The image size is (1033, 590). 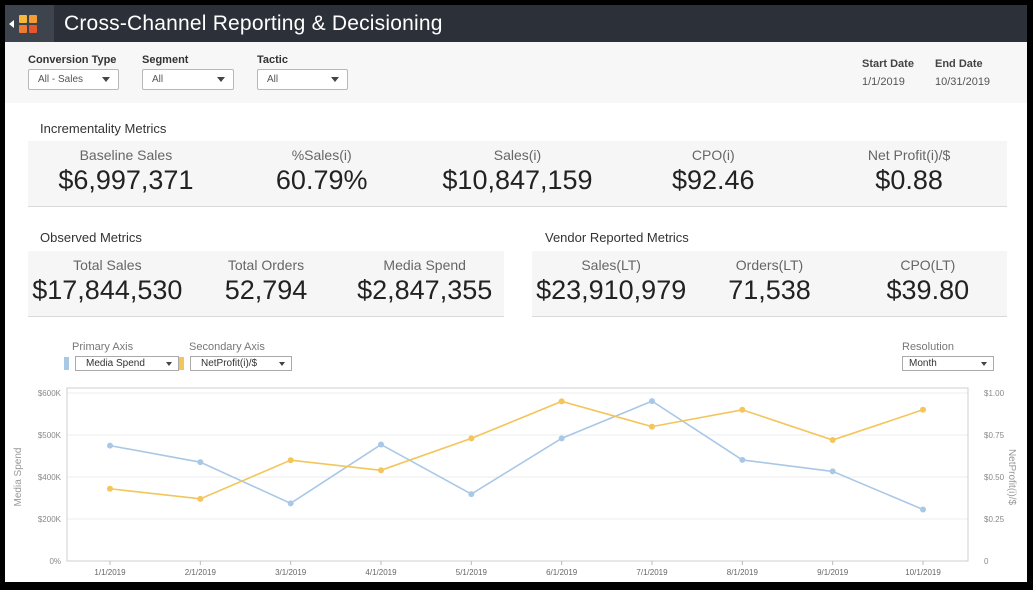 What do you see at coordinates (963, 82) in the screenshot?
I see `end-date-value: 10/31/2019` at bounding box center [963, 82].